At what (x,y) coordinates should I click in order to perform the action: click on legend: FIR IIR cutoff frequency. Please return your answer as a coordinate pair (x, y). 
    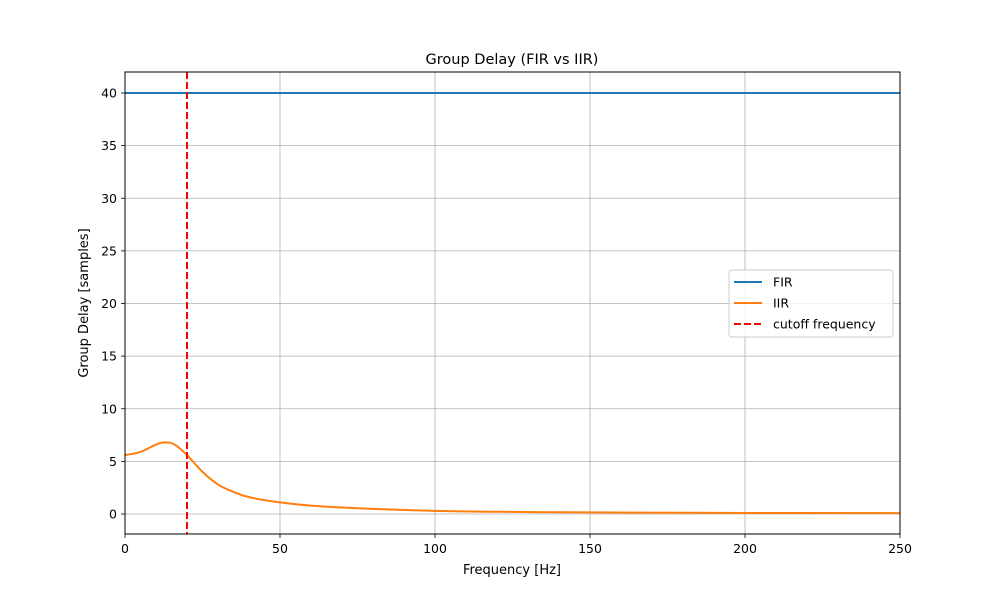
    Looking at the image, I should click on (811, 303).